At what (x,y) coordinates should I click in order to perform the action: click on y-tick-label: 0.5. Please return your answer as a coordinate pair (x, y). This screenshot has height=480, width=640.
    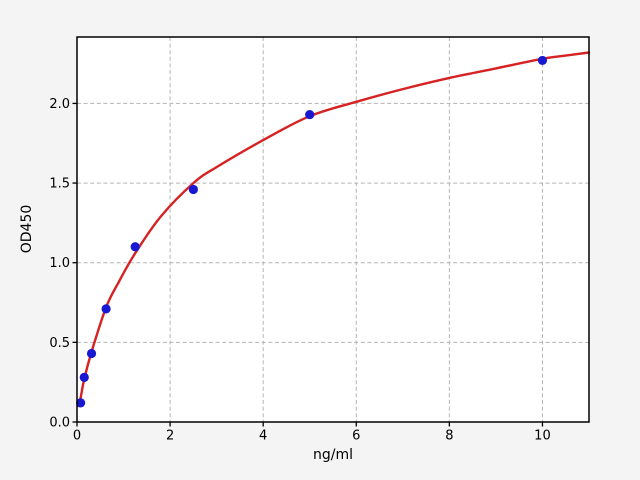
    Looking at the image, I should click on (59, 343).